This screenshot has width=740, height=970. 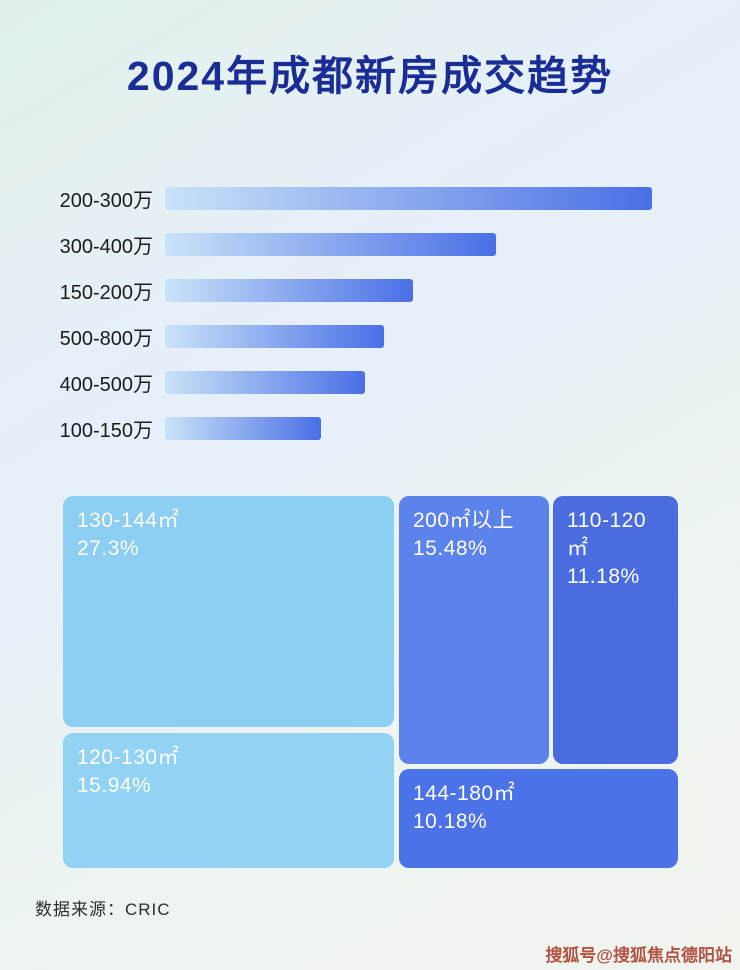 I want to click on treemap-block-value: 15.48%, so click(x=450, y=548).